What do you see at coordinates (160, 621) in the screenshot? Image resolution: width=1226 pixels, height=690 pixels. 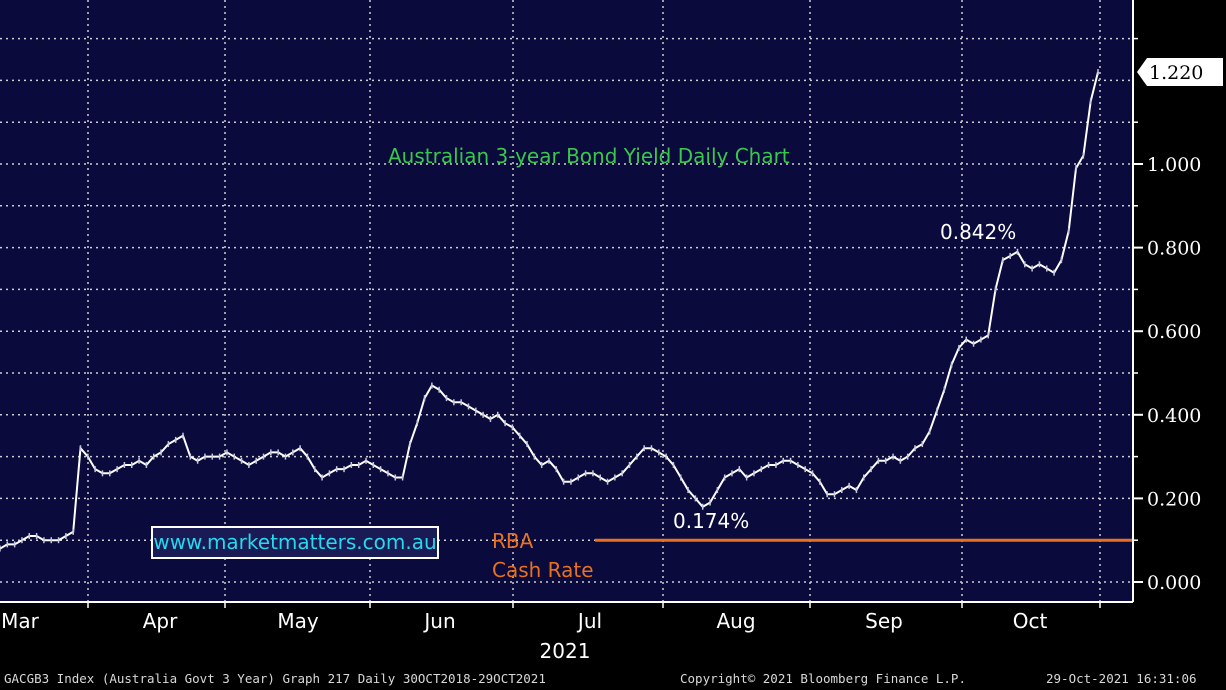 I see `x-tick-label: Apr` at bounding box center [160, 621].